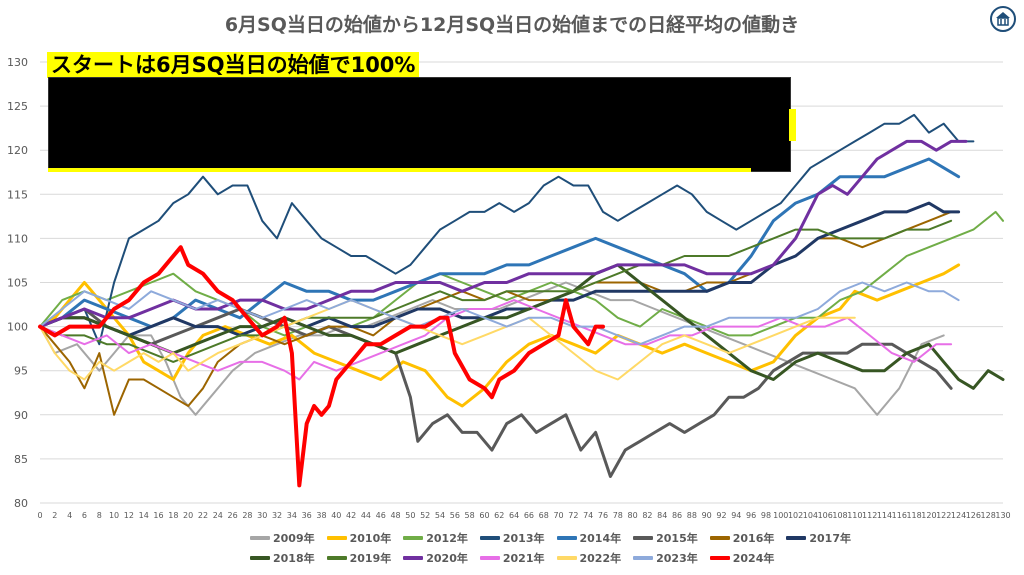 This screenshot has height=575, width=1024. I want to click on x-tick-label: 106, so click(825, 515).